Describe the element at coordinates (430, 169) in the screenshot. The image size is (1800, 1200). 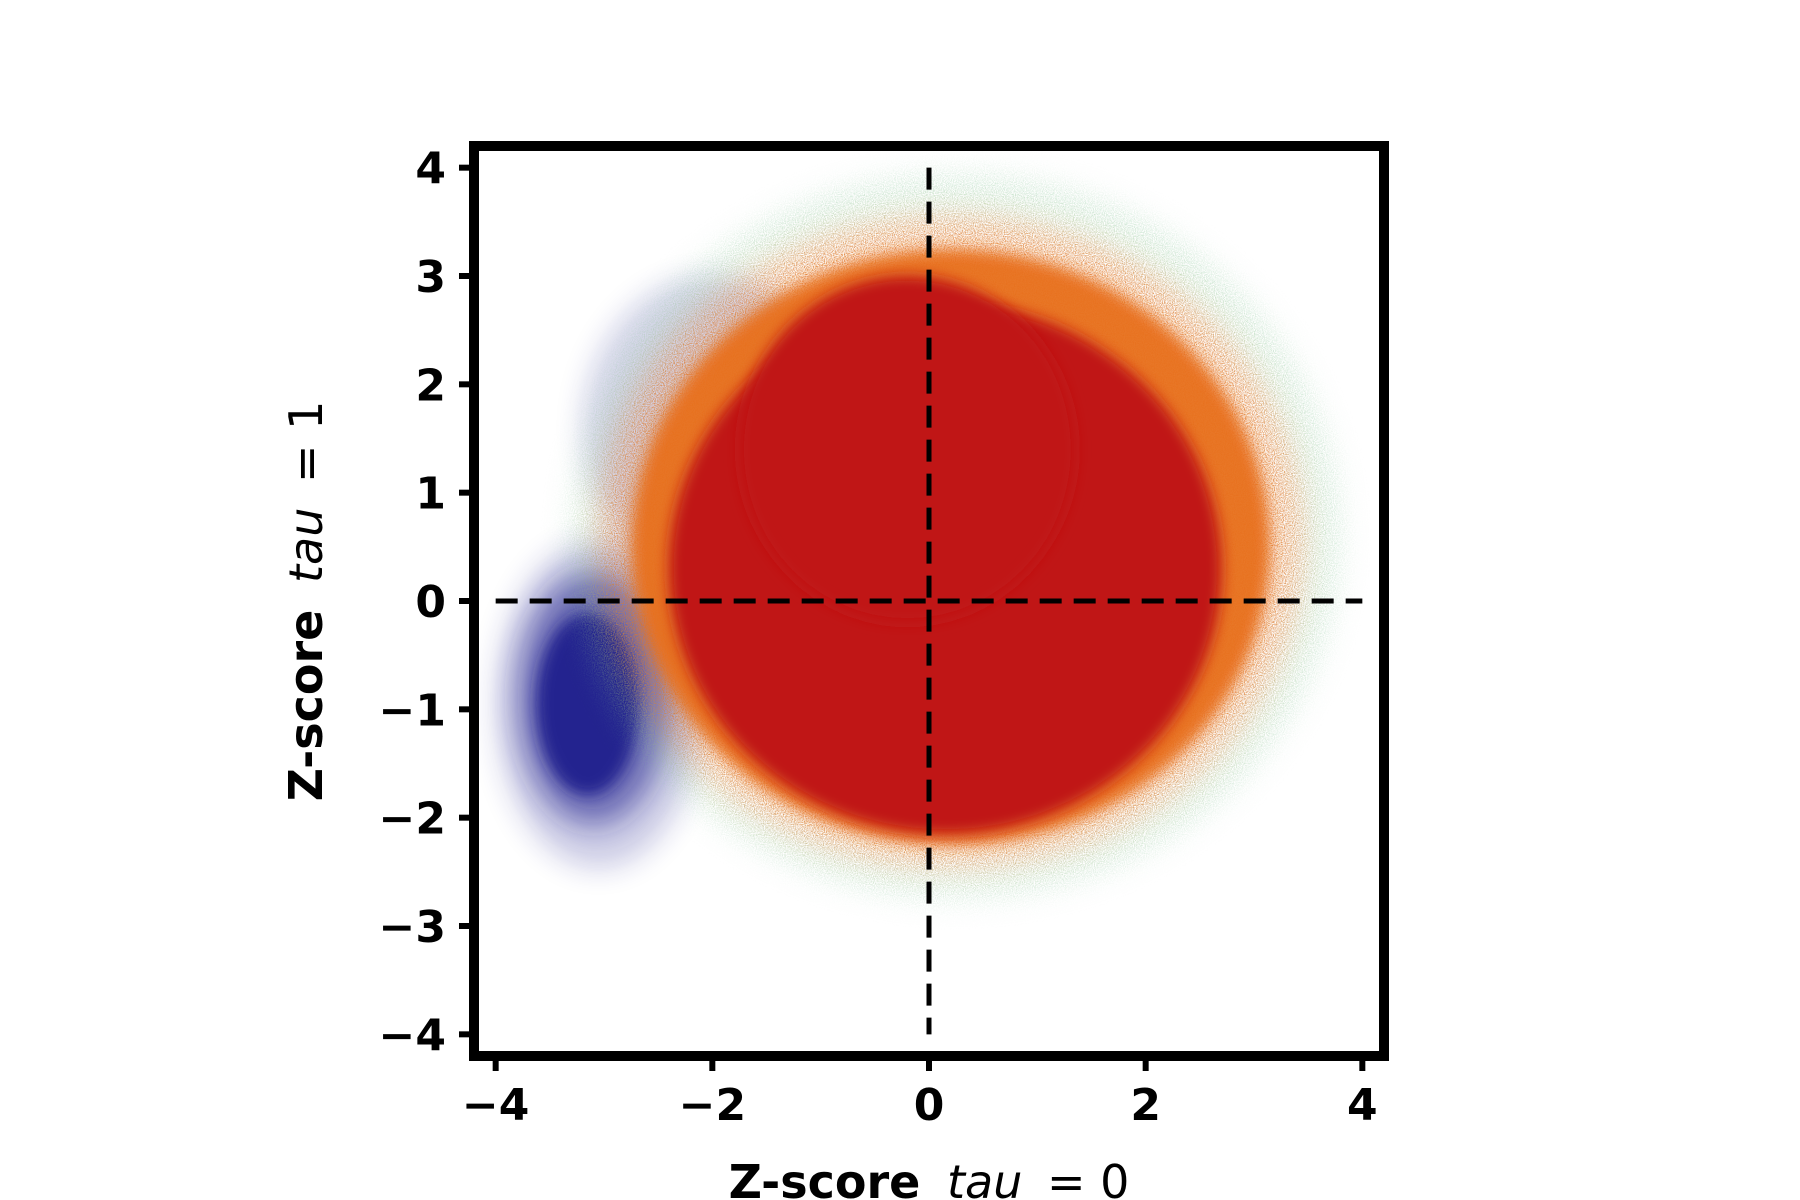
I see `y-tick-label: 4` at that location.